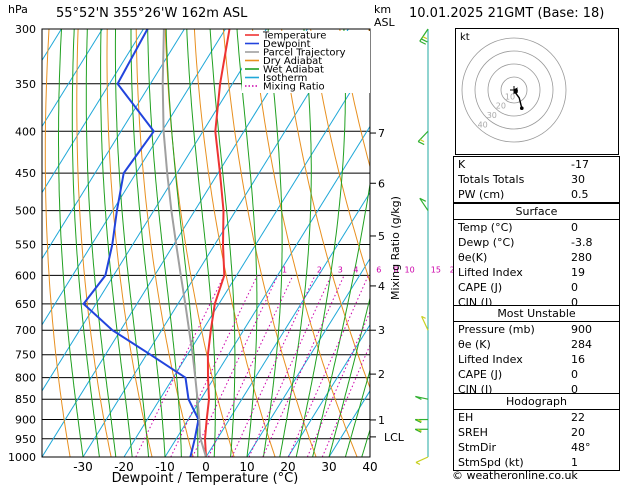 This screenshot has width=629, height=486. I want to click on index-row: Totals Totals 30, so click(536, 179).